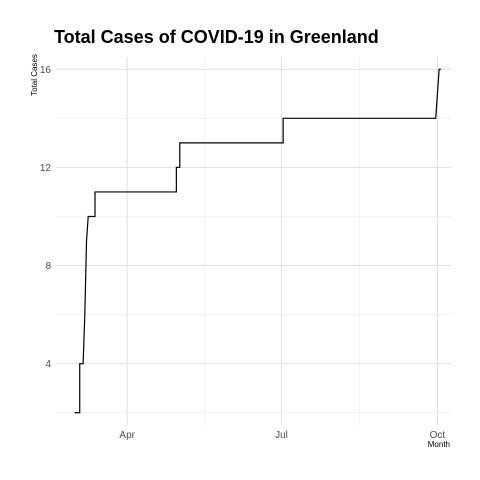  What do you see at coordinates (48, 266) in the screenshot?
I see `y-tick-label: 8` at bounding box center [48, 266].